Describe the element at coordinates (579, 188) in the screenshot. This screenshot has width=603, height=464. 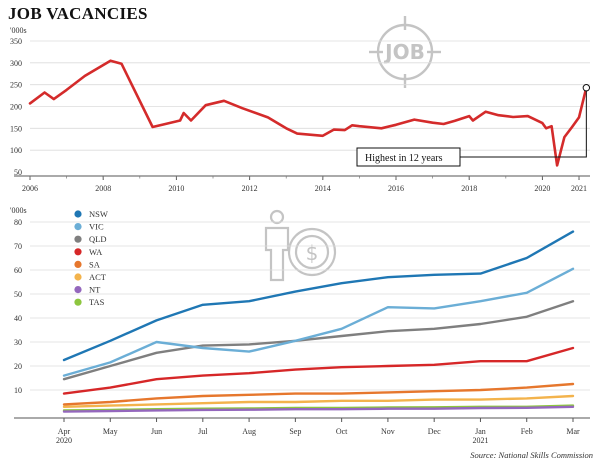
I see `top-x-tick-label: 2021` at that location.